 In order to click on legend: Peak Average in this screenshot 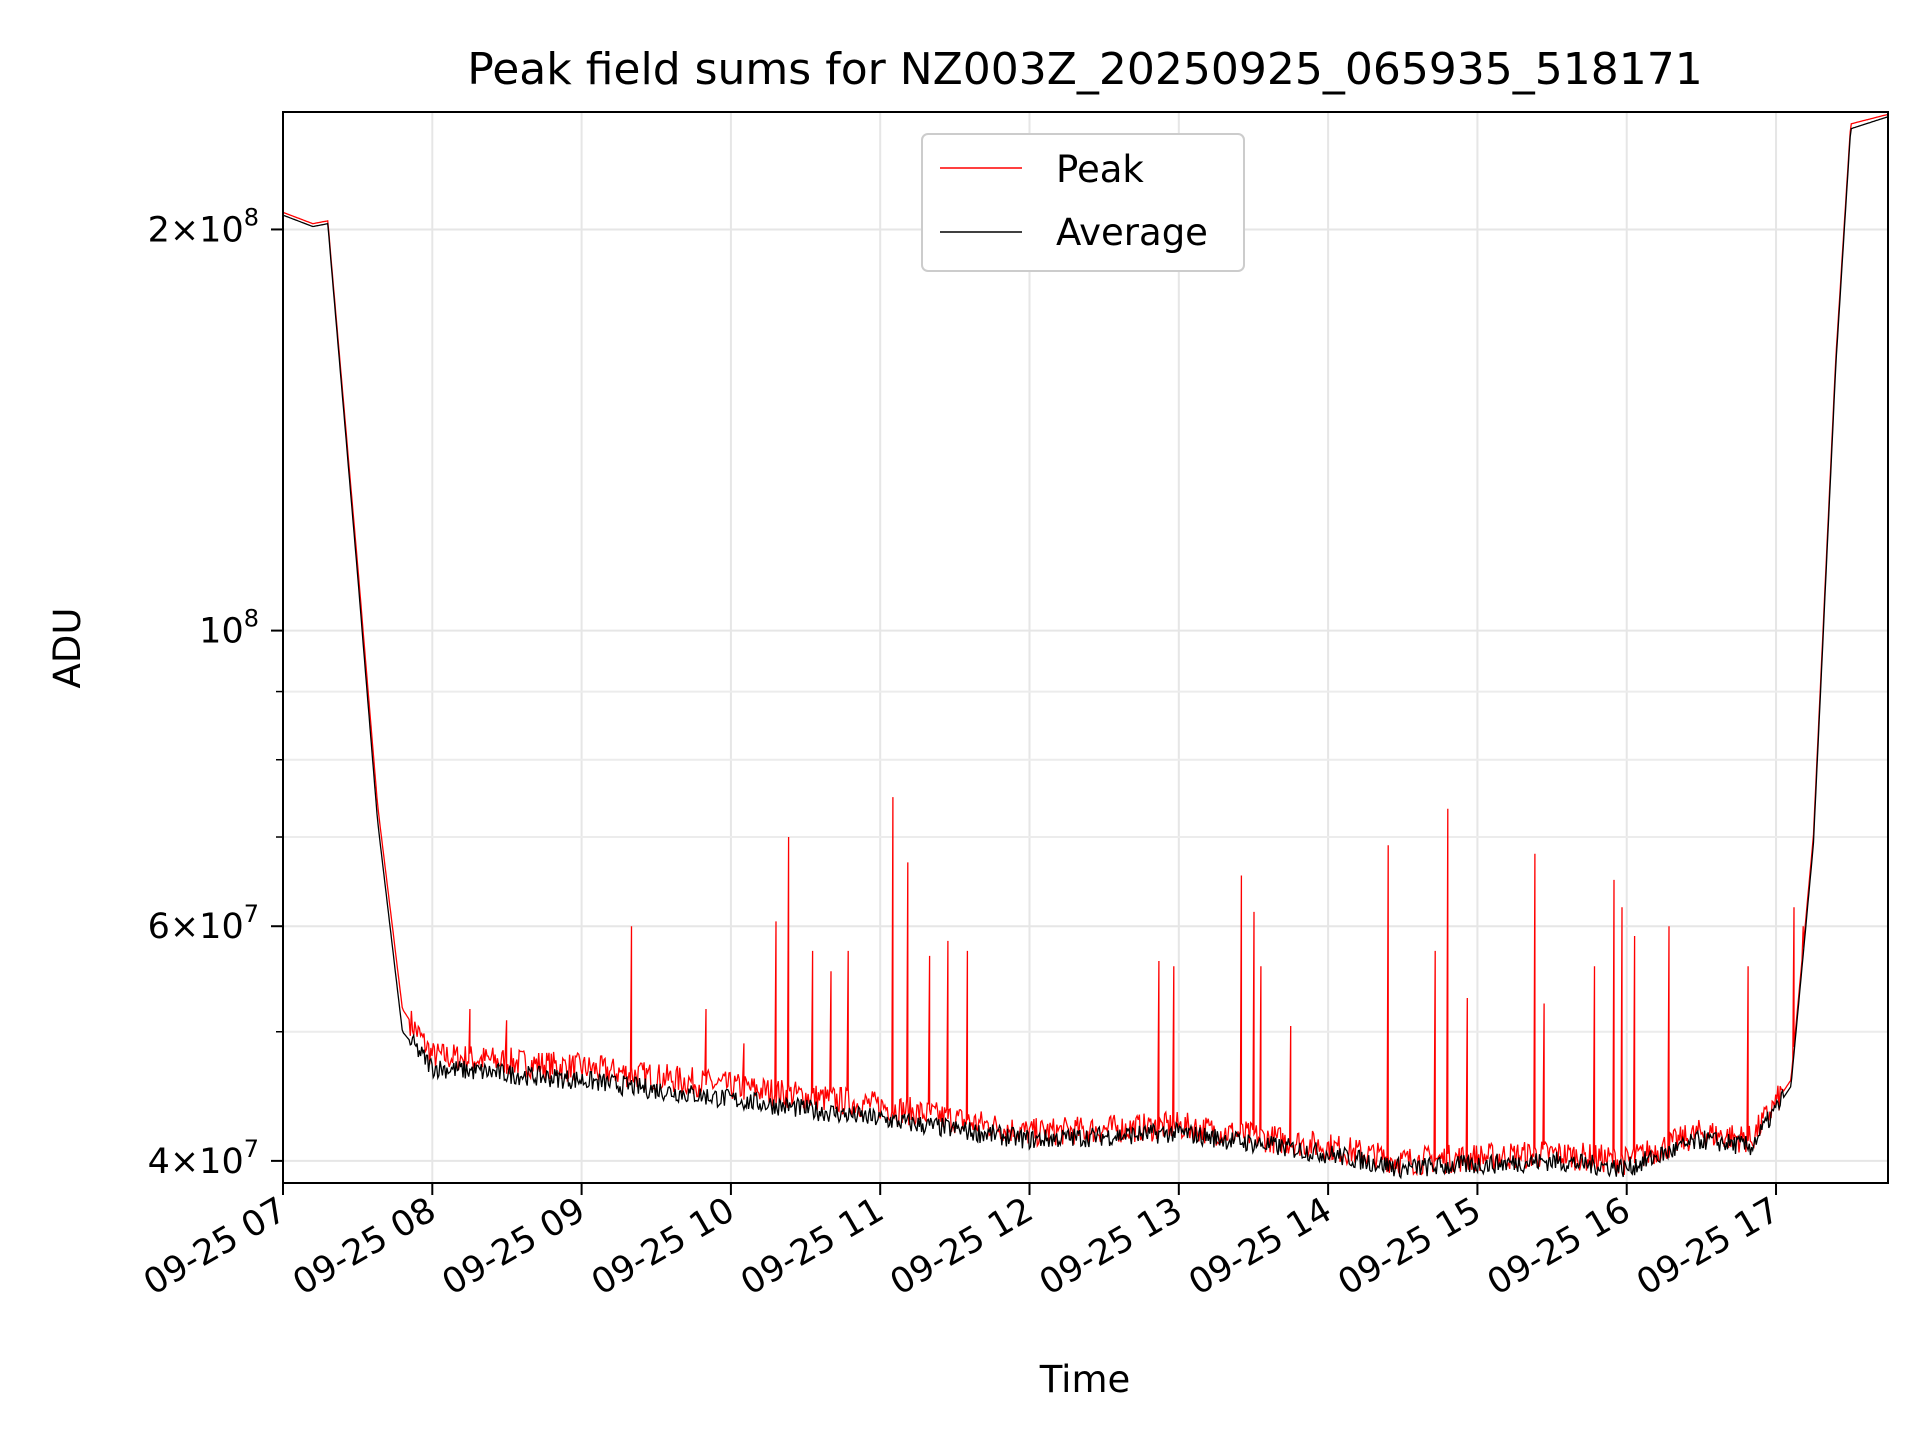, I will do `click(1083, 202)`.